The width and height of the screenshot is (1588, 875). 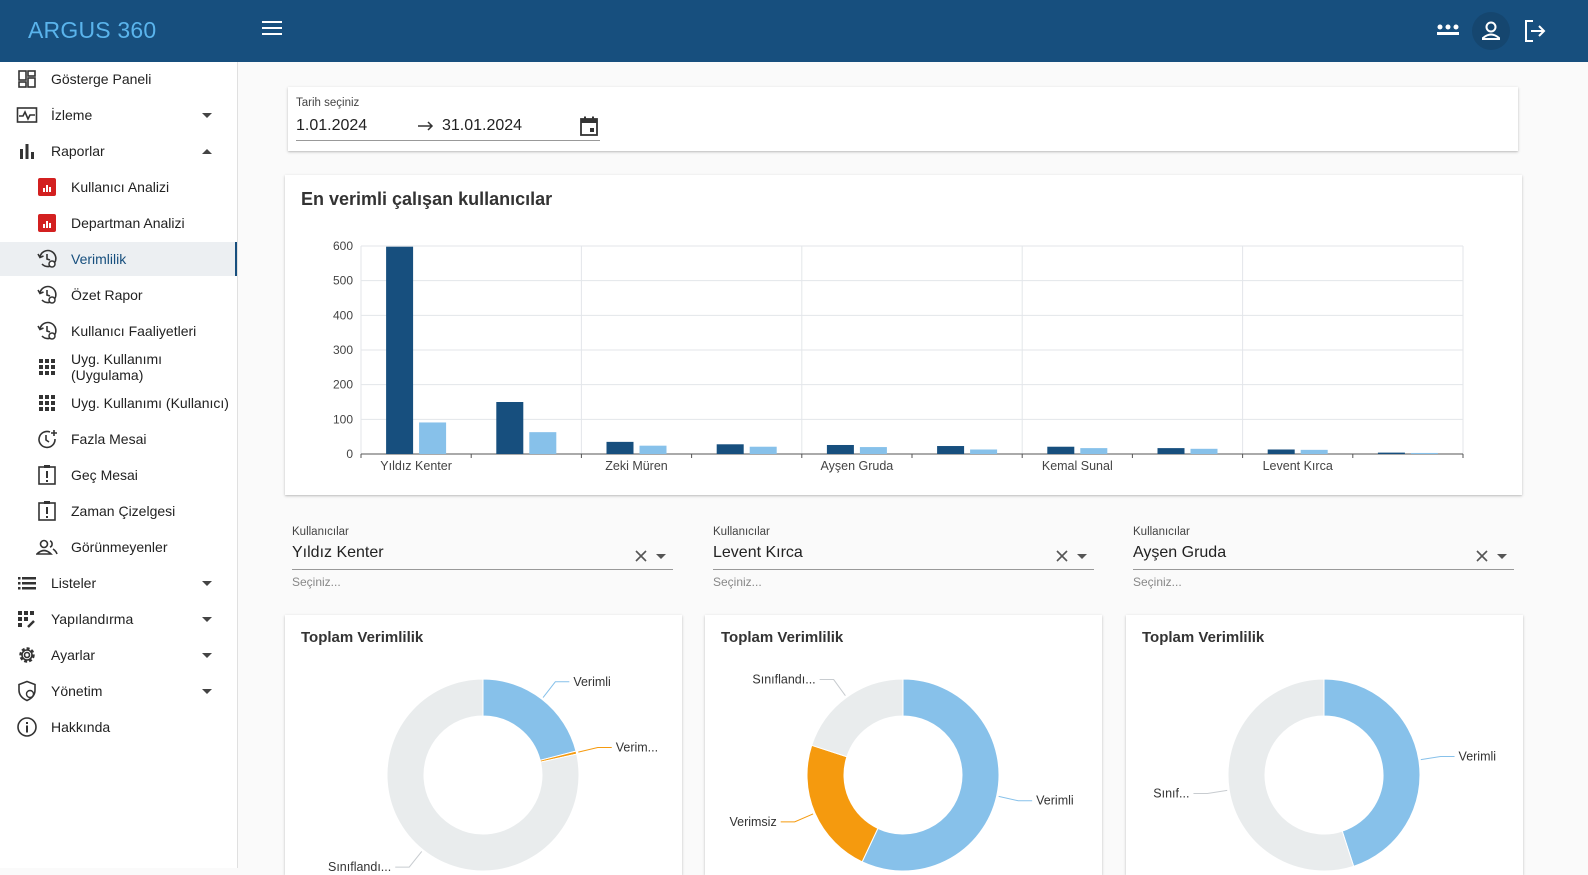 I want to click on app-brand: ARGUS 360, so click(x=92, y=30).